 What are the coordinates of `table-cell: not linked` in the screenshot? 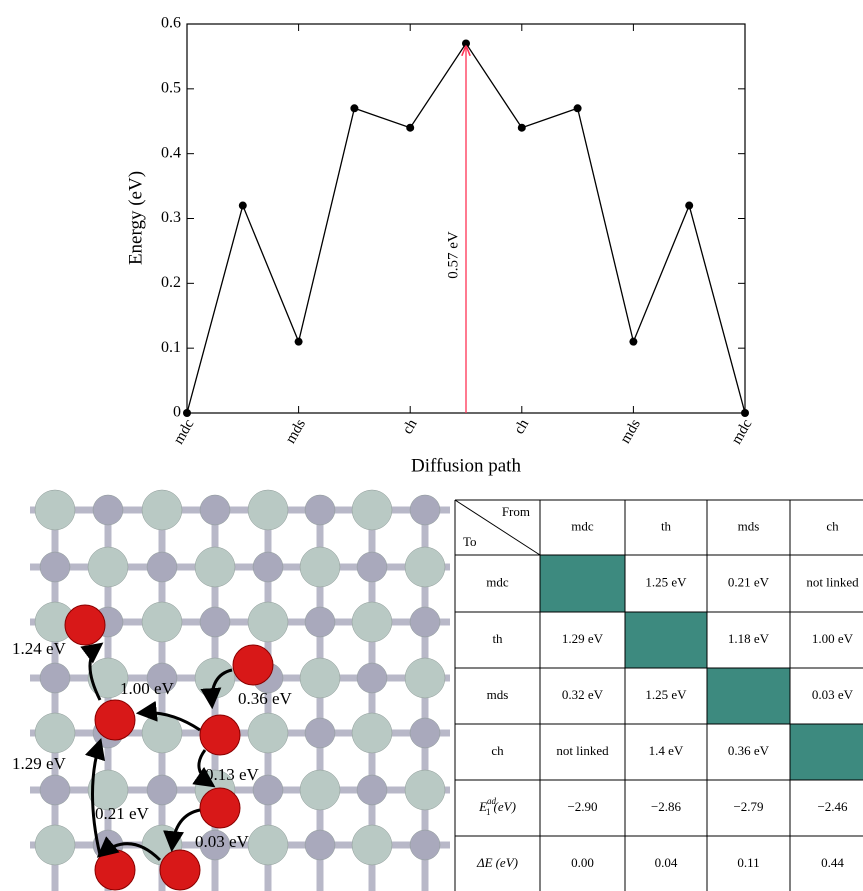 It's located at (582, 750).